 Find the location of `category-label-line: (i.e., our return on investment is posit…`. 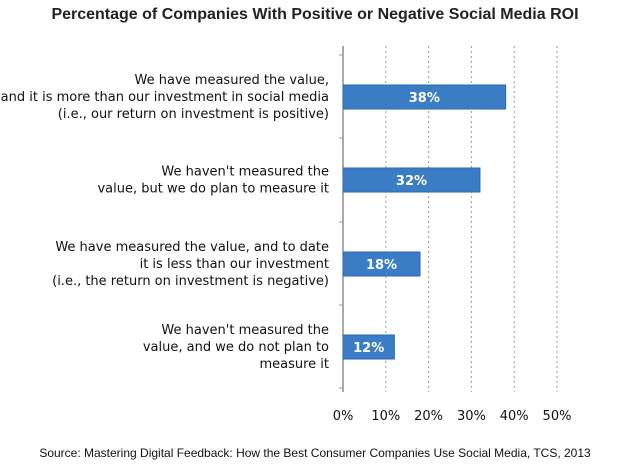

category-label-line: (i.e., our return on investment is posit… is located at coordinates (193, 114).